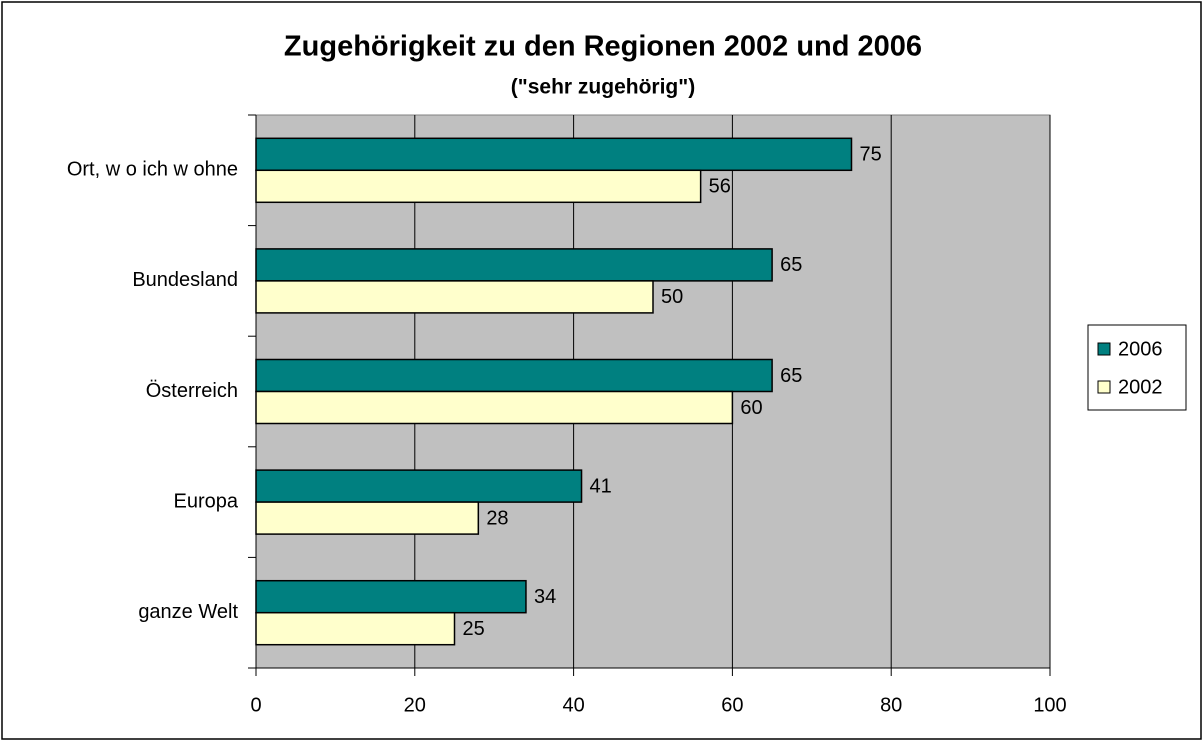 The height and width of the screenshot is (742, 1204). Describe the element at coordinates (152, 170) in the screenshot. I see `y-tick-label: Ort, w o ich w ohne` at that location.